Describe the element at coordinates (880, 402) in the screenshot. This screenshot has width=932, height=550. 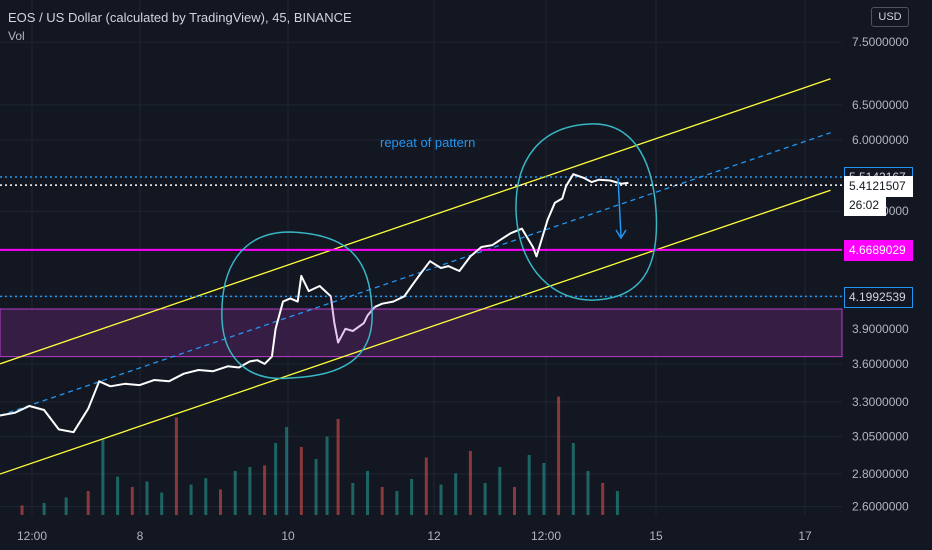
I see `price-tick-label: 3.3000000` at that location.